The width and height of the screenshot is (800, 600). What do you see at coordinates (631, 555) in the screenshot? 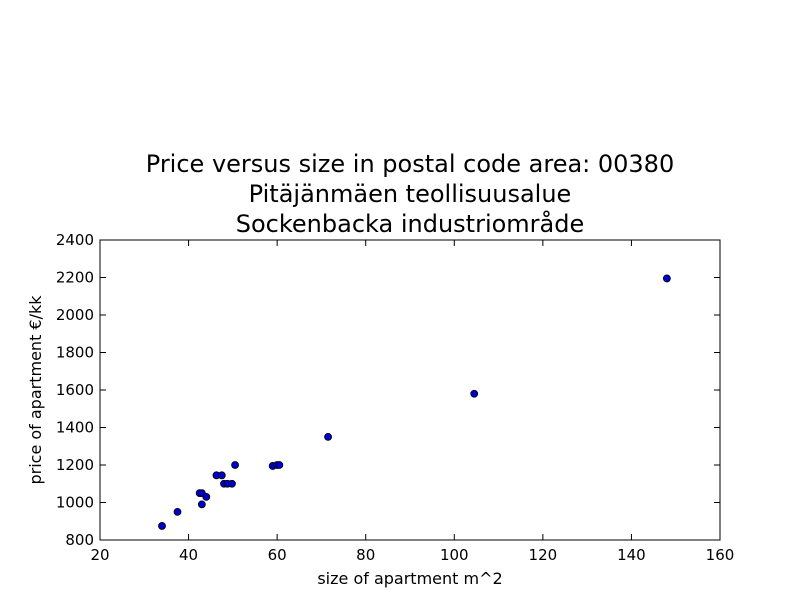
I see `x-tick-label: 140` at bounding box center [631, 555].